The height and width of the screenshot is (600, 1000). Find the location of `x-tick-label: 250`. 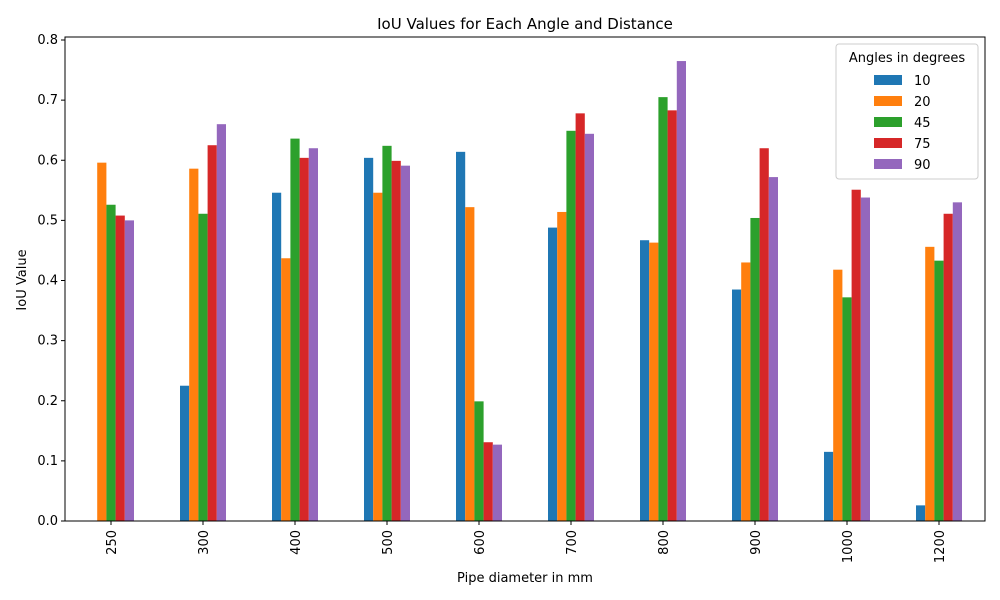

x-tick-label: 250 is located at coordinates (112, 542).